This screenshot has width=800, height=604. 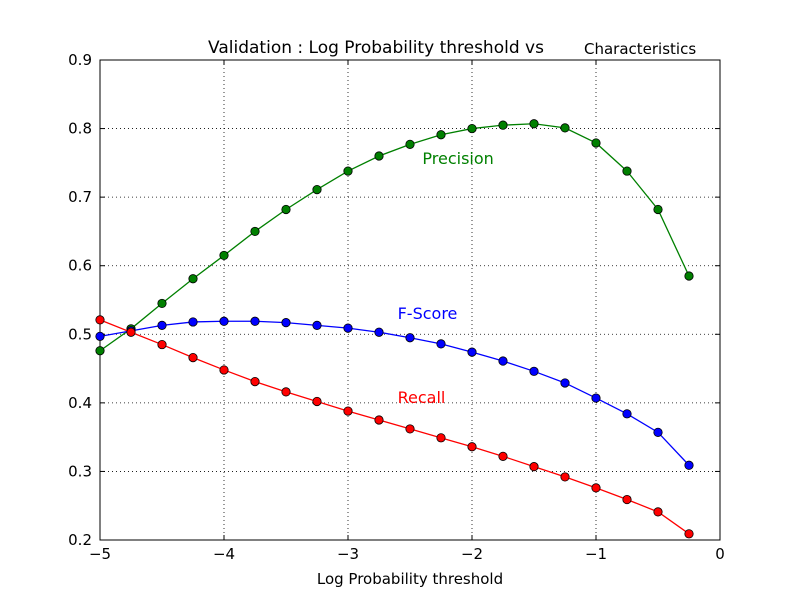 What do you see at coordinates (80, 471) in the screenshot?
I see `y-tick-label: 0.3` at bounding box center [80, 471].